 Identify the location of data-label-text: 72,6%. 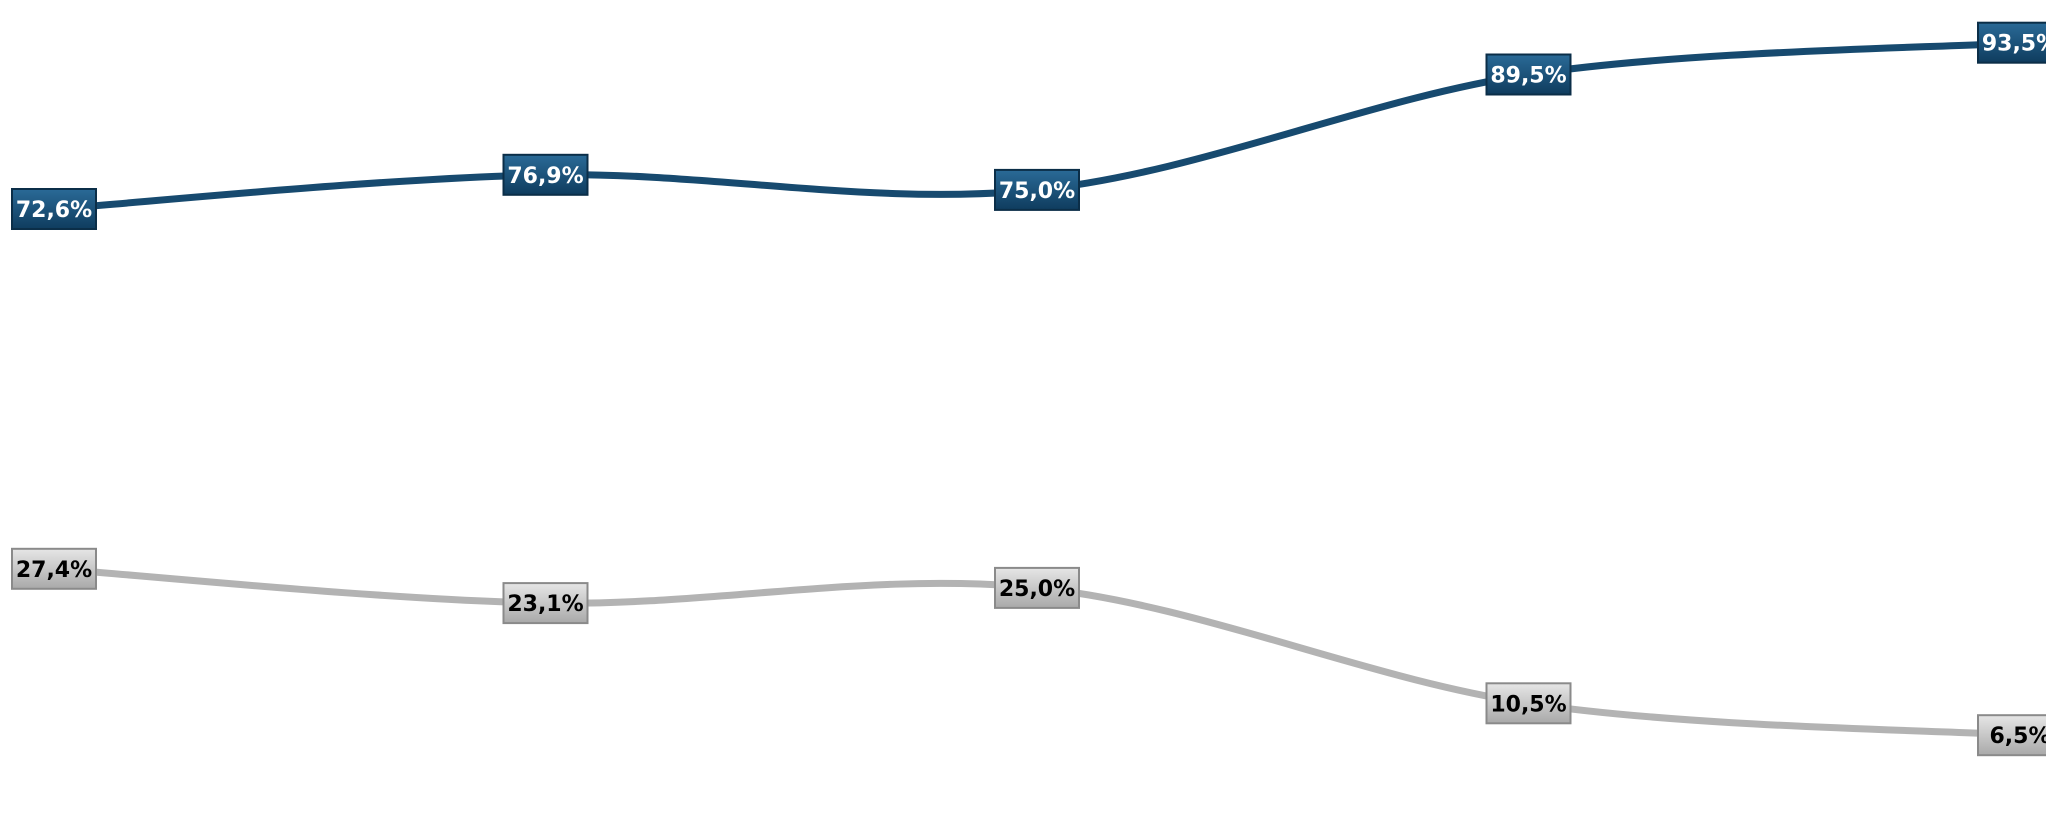
(54, 210).